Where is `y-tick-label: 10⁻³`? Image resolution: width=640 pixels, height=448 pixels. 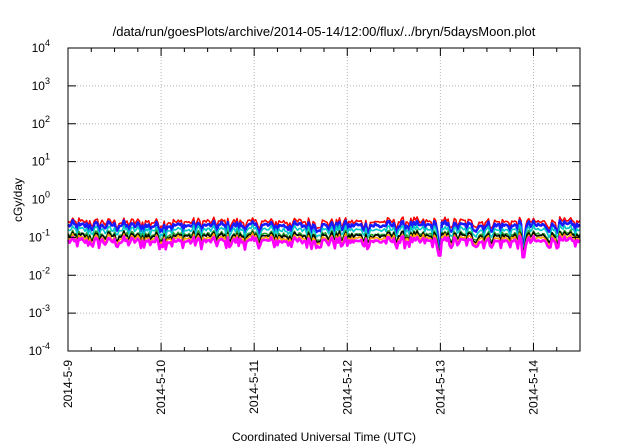
y-tick-label: 10⁻³ is located at coordinates (39, 311).